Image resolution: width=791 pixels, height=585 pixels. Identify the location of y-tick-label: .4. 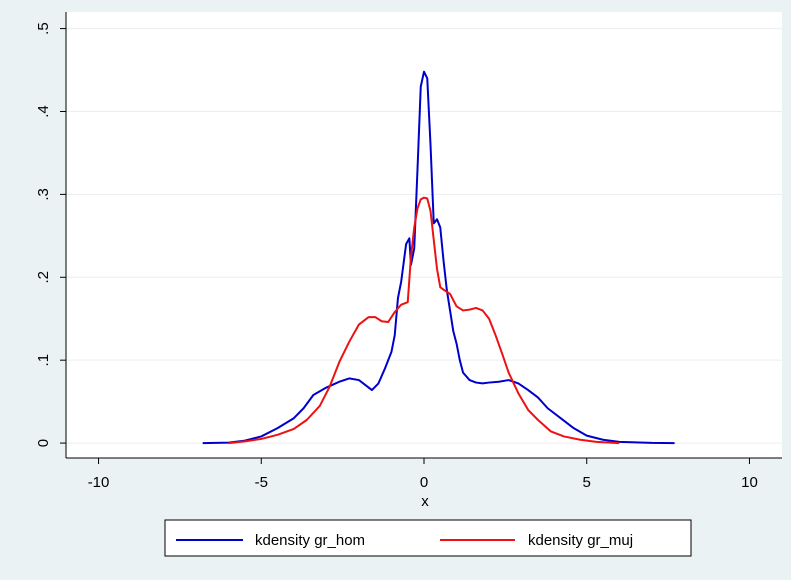
(43, 111).